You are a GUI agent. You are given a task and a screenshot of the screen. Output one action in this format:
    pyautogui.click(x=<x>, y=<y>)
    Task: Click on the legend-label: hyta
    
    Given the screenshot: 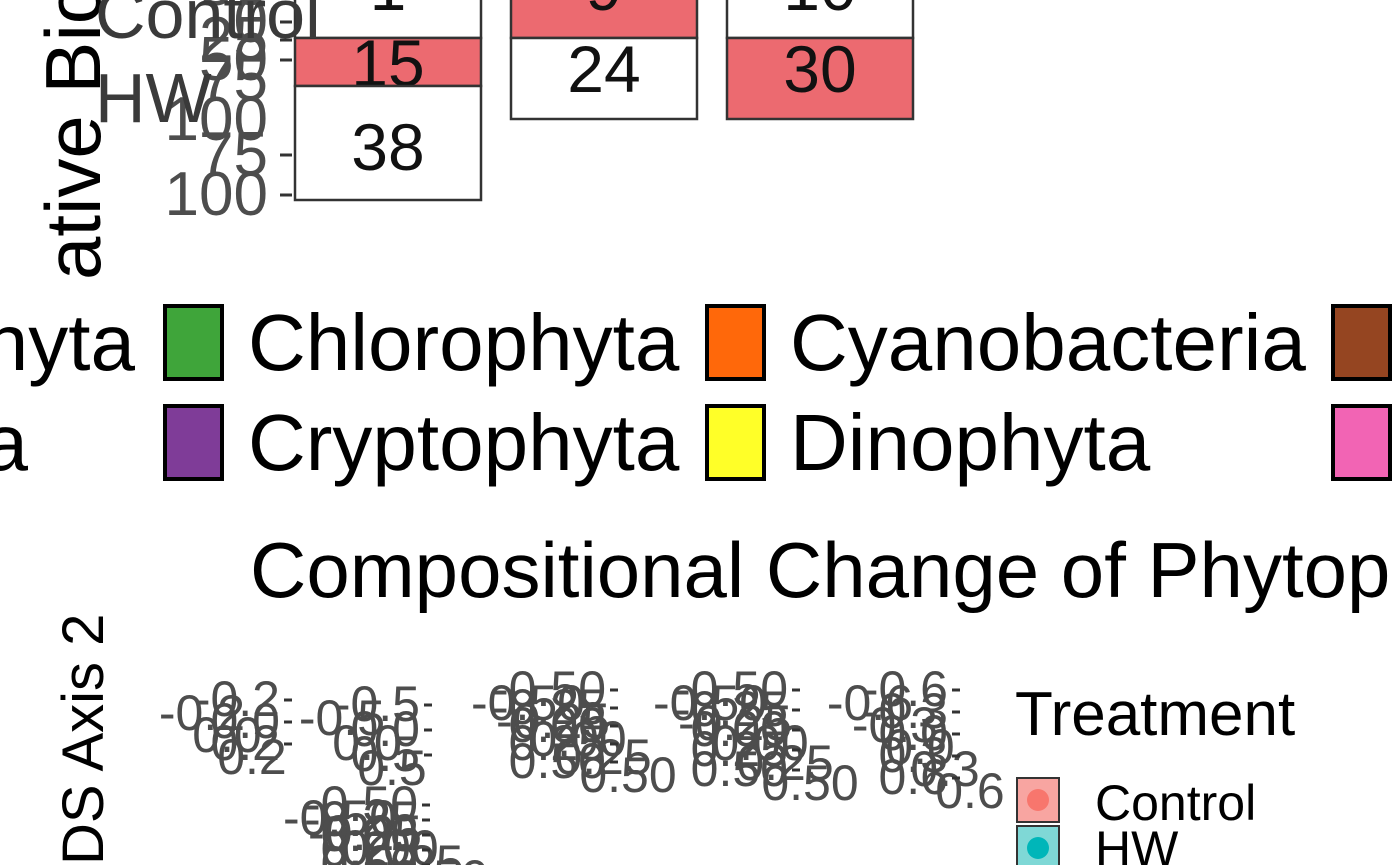 What is the action you would take?
    pyautogui.click(x=68, y=342)
    